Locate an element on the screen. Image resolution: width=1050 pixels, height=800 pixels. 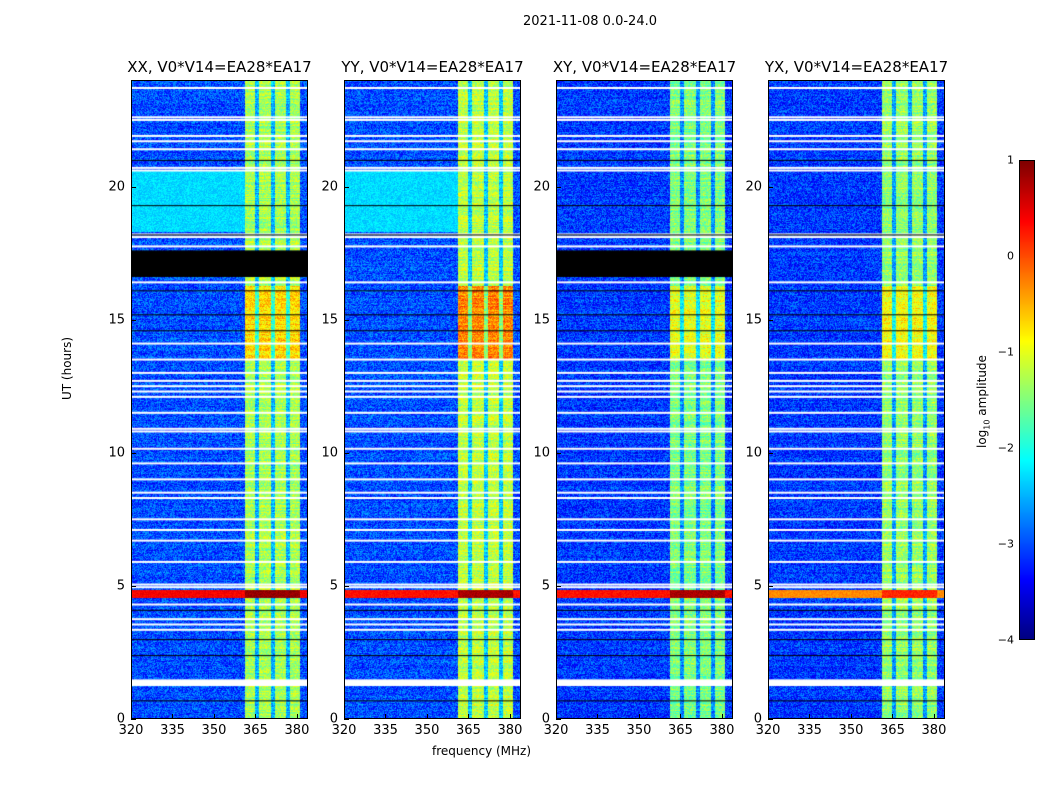
y-axis-label: UT (hours) is located at coordinates (67, 368).